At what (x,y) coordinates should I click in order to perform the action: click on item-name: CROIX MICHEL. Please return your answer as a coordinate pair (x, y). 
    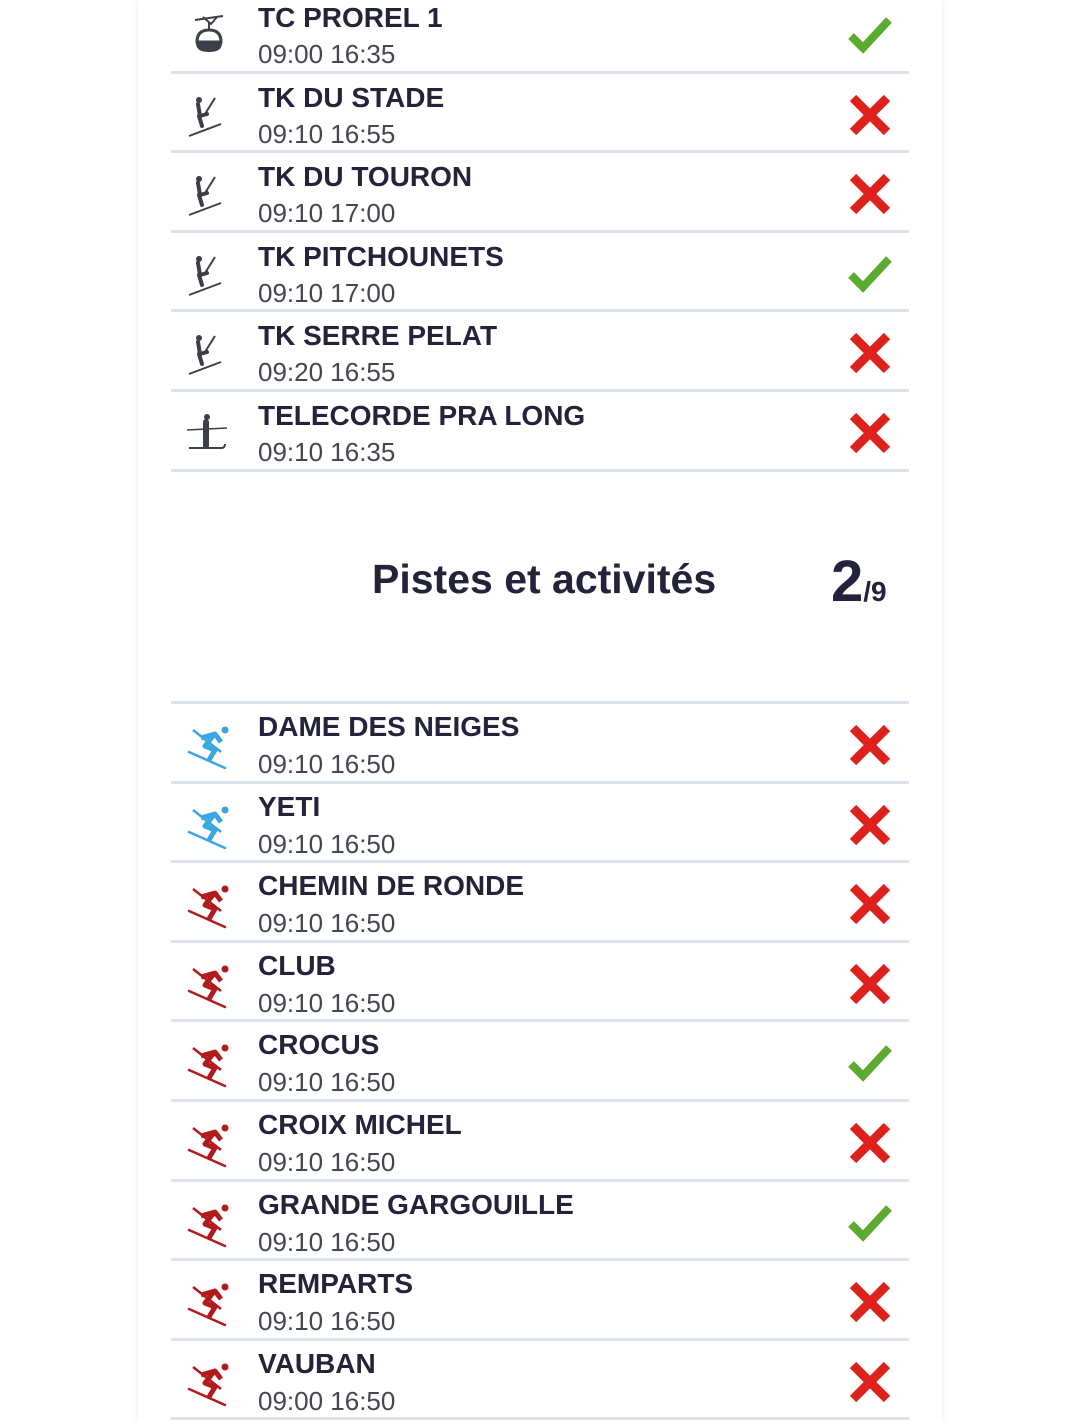
    Looking at the image, I should click on (360, 1124).